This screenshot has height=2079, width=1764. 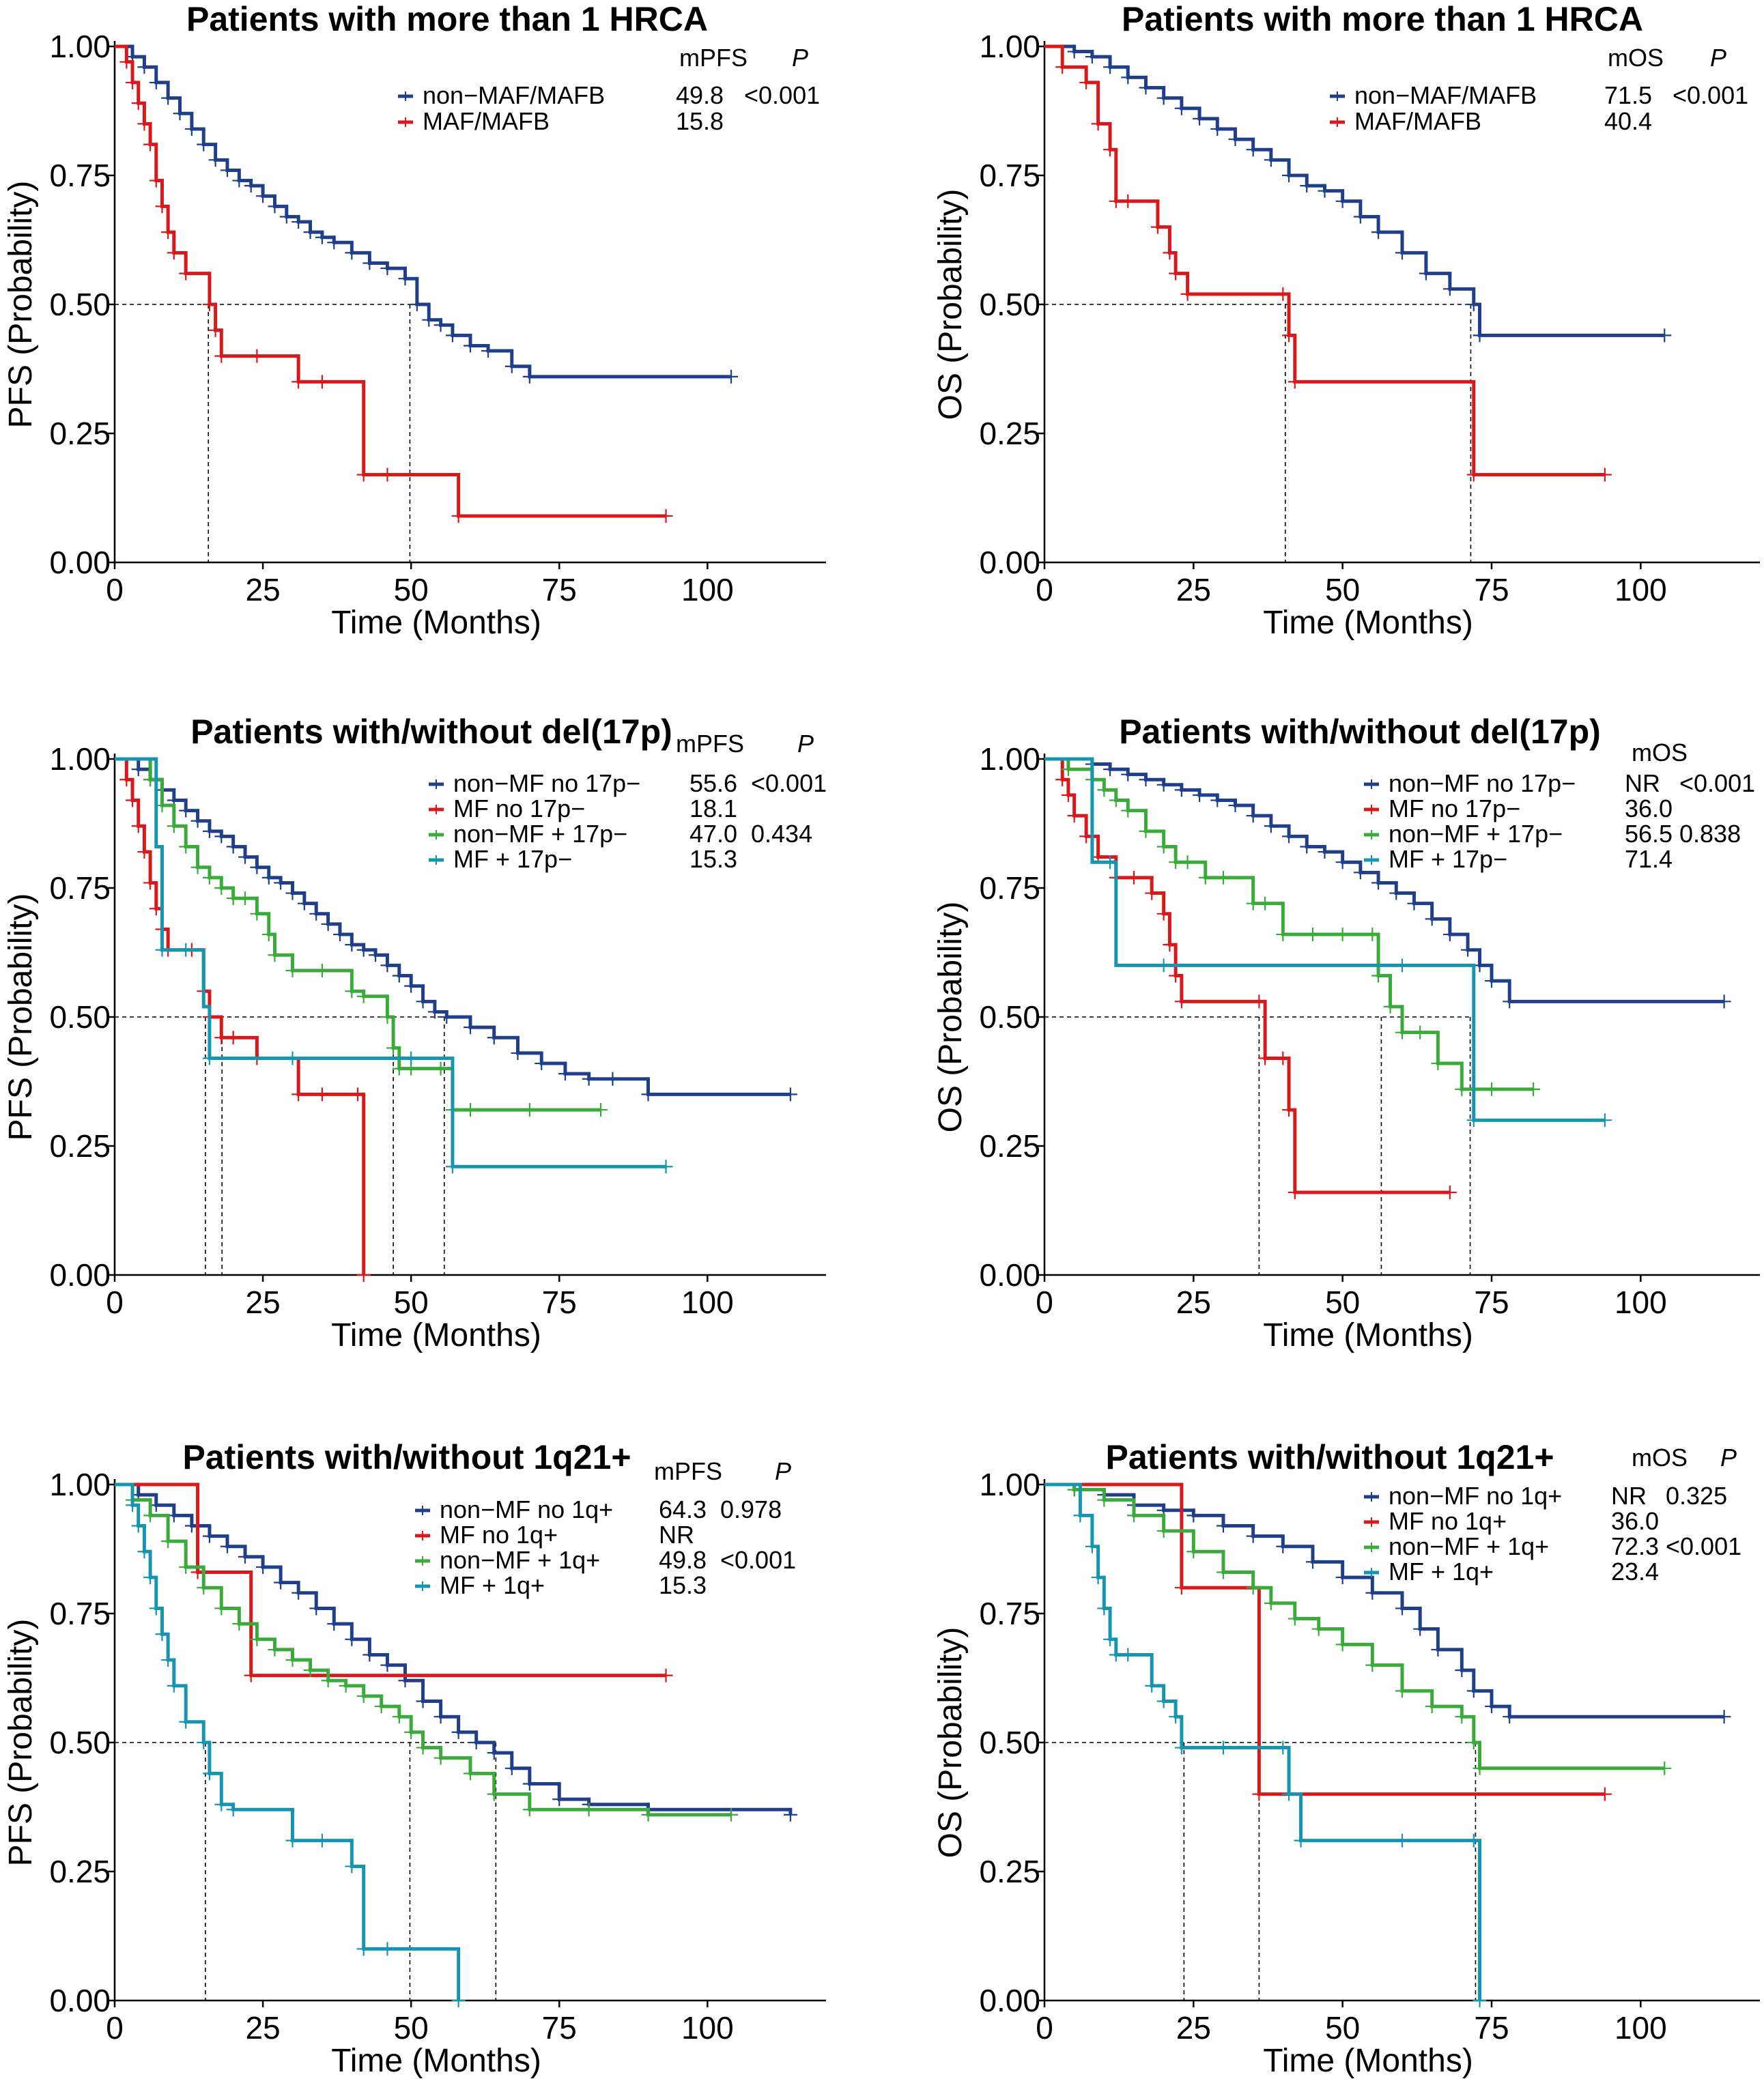 What do you see at coordinates (499, 1535) in the screenshot?
I see `legend-series-name: MF no 1q+` at bounding box center [499, 1535].